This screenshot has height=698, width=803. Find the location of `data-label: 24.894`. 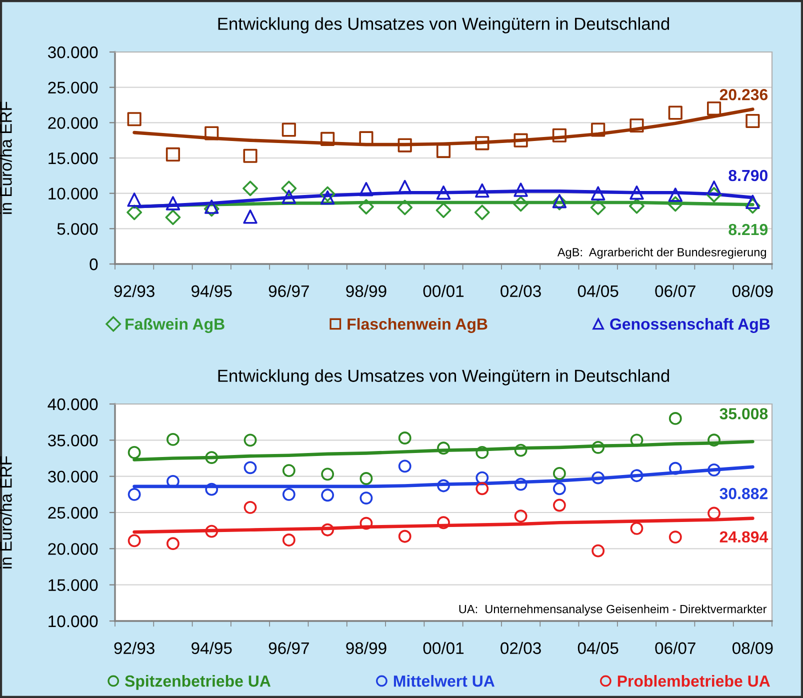

data-label: 24.894 is located at coordinates (744, 537).